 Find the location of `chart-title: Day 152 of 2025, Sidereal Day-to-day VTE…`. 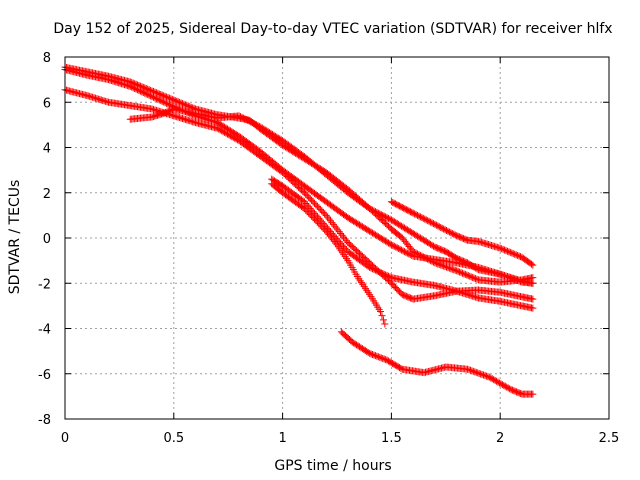

chart-title: Day 152 of 2025, Sidereal Day-to-day VTE… is located at coordinates (332, 29).